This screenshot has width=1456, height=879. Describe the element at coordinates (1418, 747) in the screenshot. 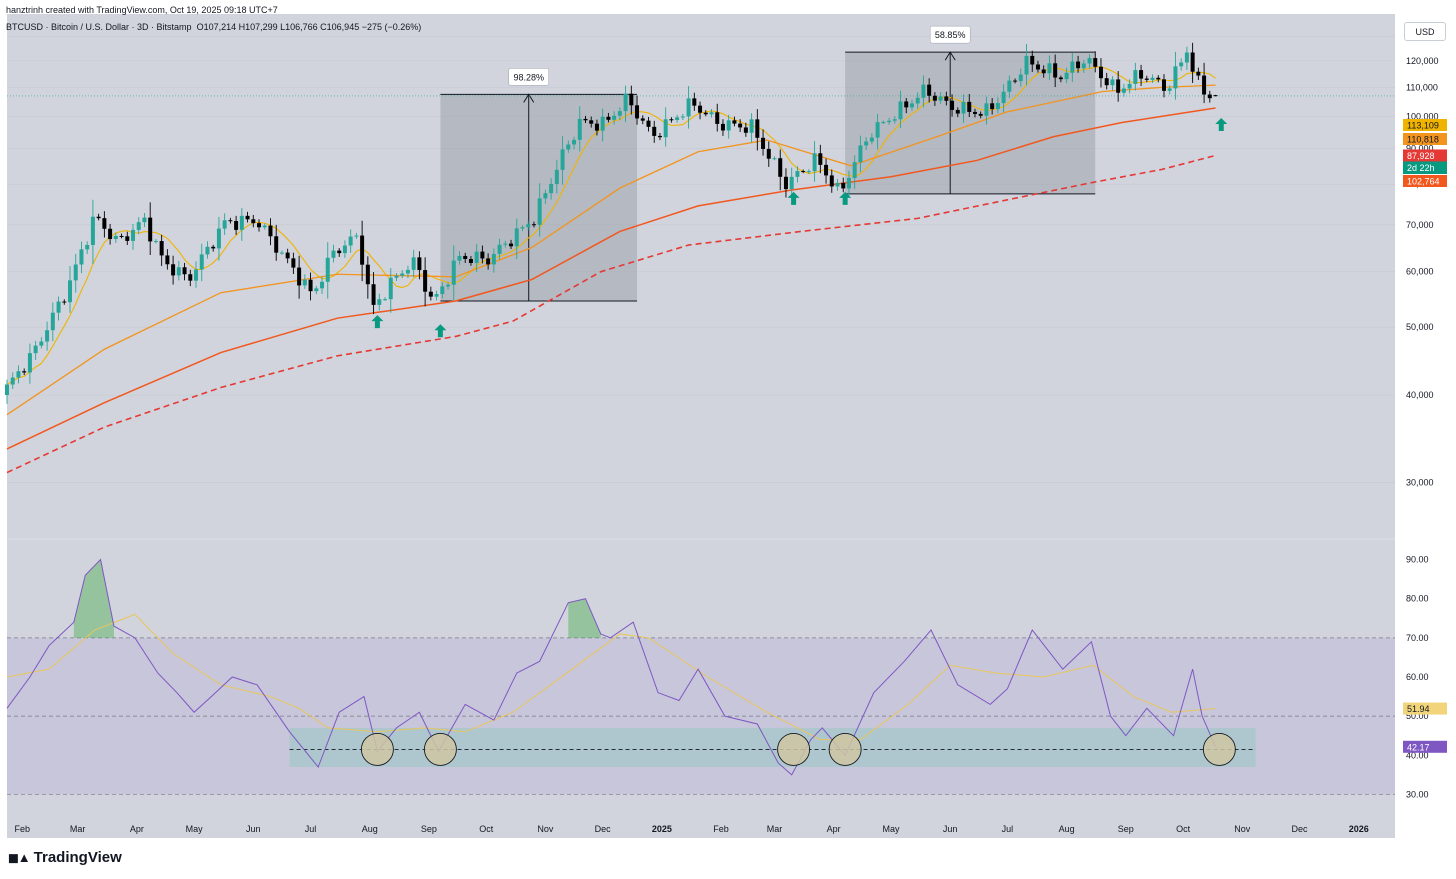

I see `rsi-value-tag: 42.17` at that location.